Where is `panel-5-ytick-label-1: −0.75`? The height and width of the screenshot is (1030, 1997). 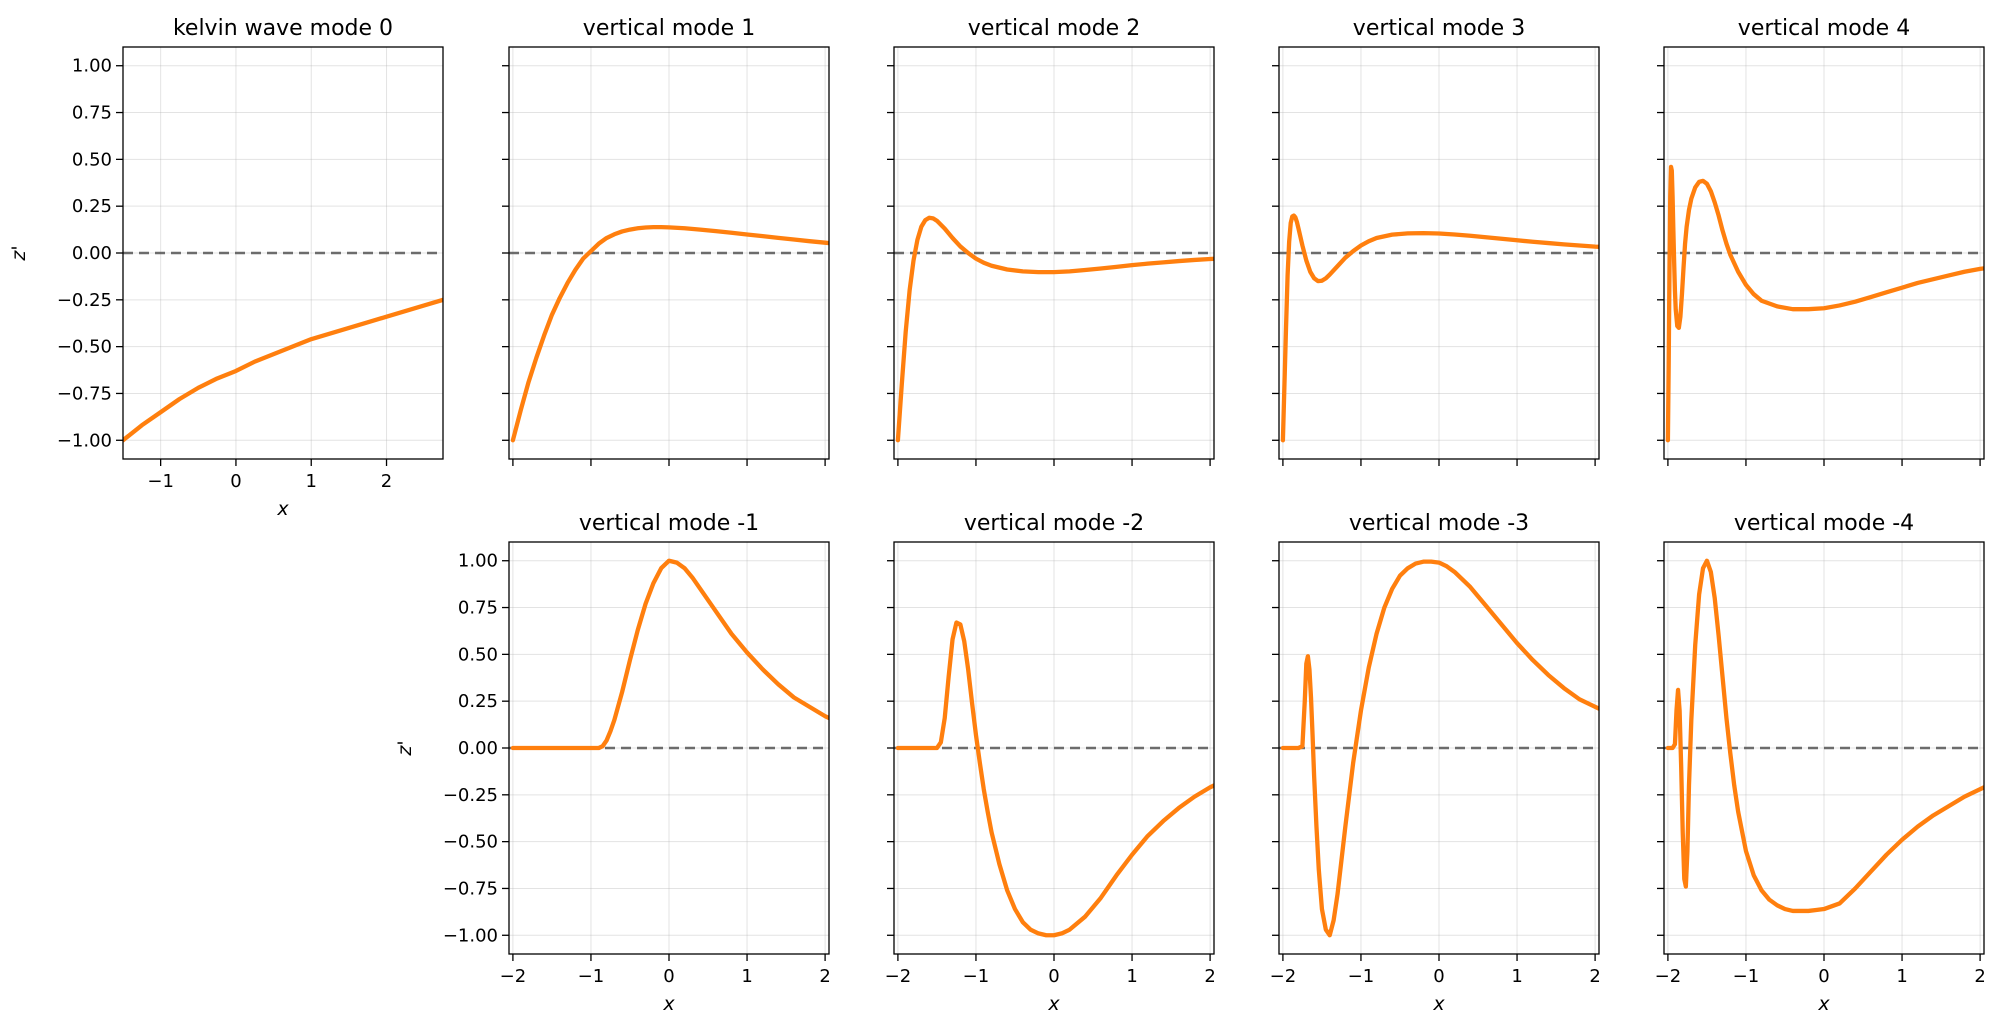
panel-5-ytick-label-1: −0.75 is located at coordinates (470, 888).